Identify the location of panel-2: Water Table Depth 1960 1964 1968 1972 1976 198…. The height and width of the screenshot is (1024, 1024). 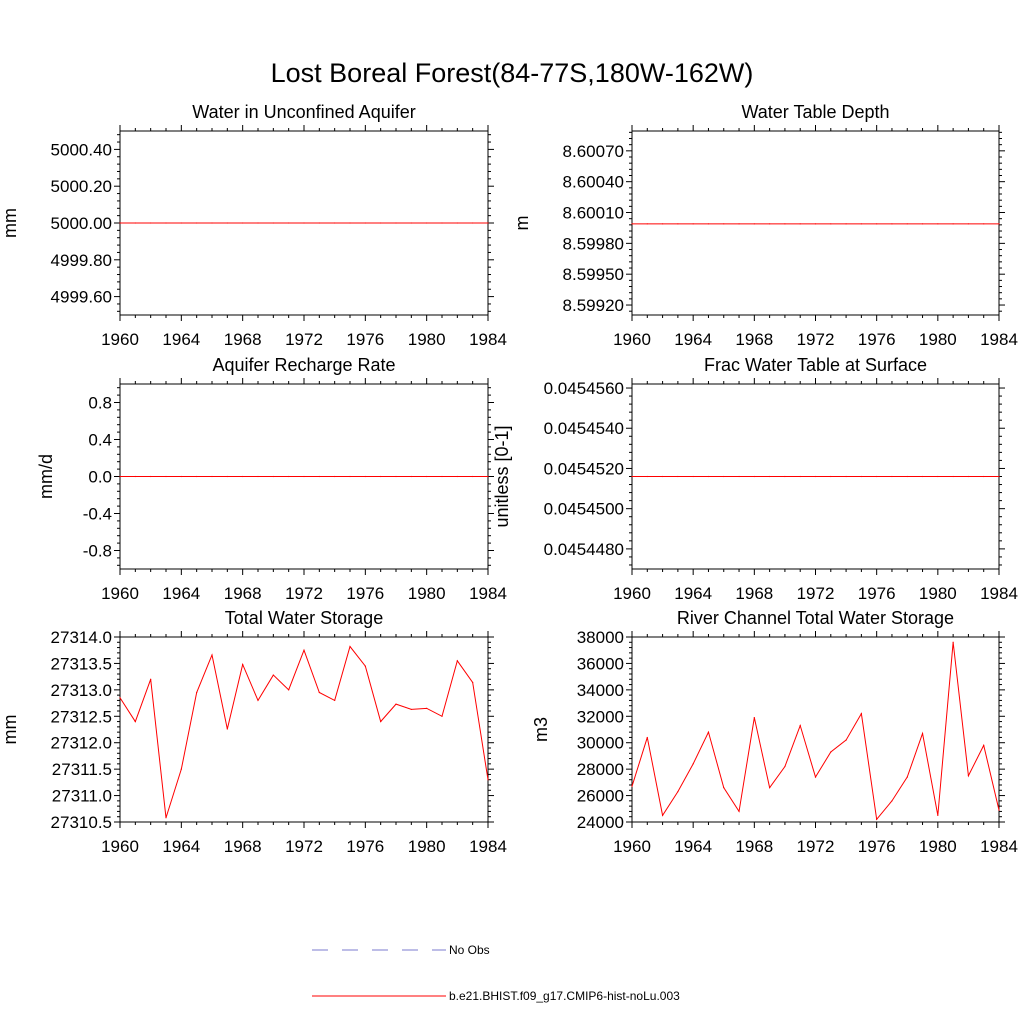
(765, 225).